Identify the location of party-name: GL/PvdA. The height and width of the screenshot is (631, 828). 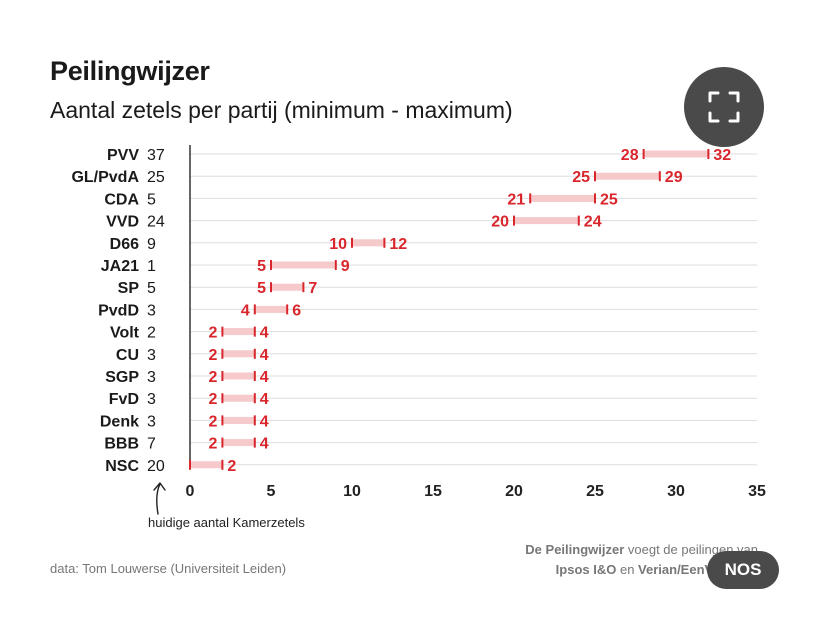
(105, 177).